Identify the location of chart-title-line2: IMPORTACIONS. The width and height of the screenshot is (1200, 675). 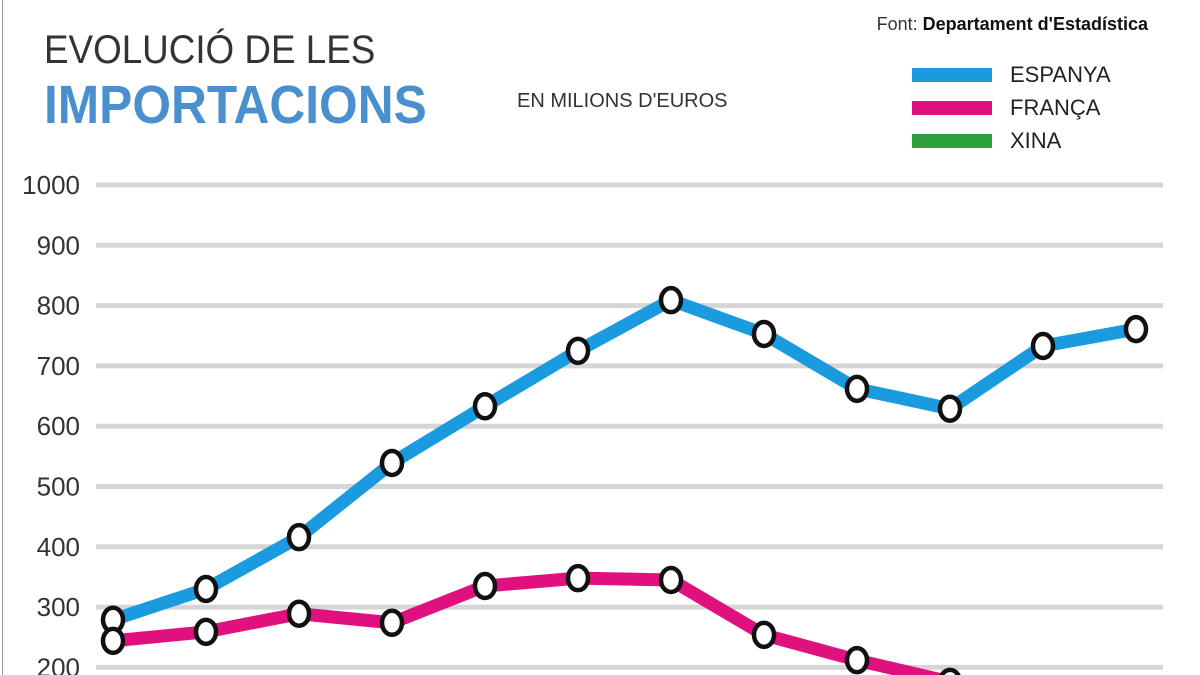
(235, 105).